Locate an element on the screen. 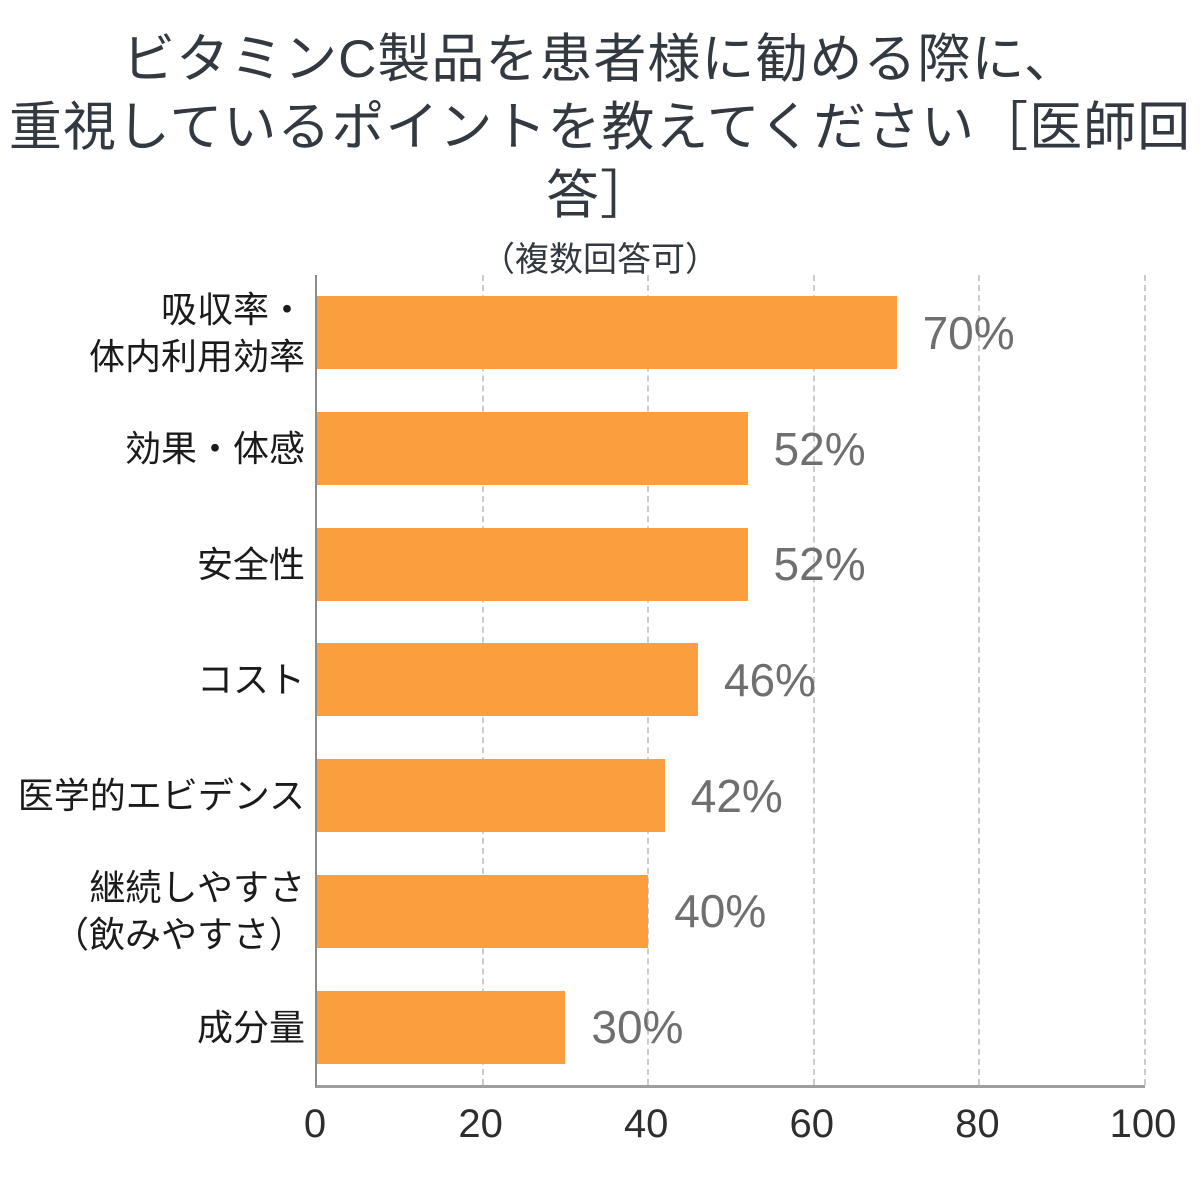 The width and height of the screenshot is (1200, 1200). value-label: 40% is located at coordinates (720, 911).